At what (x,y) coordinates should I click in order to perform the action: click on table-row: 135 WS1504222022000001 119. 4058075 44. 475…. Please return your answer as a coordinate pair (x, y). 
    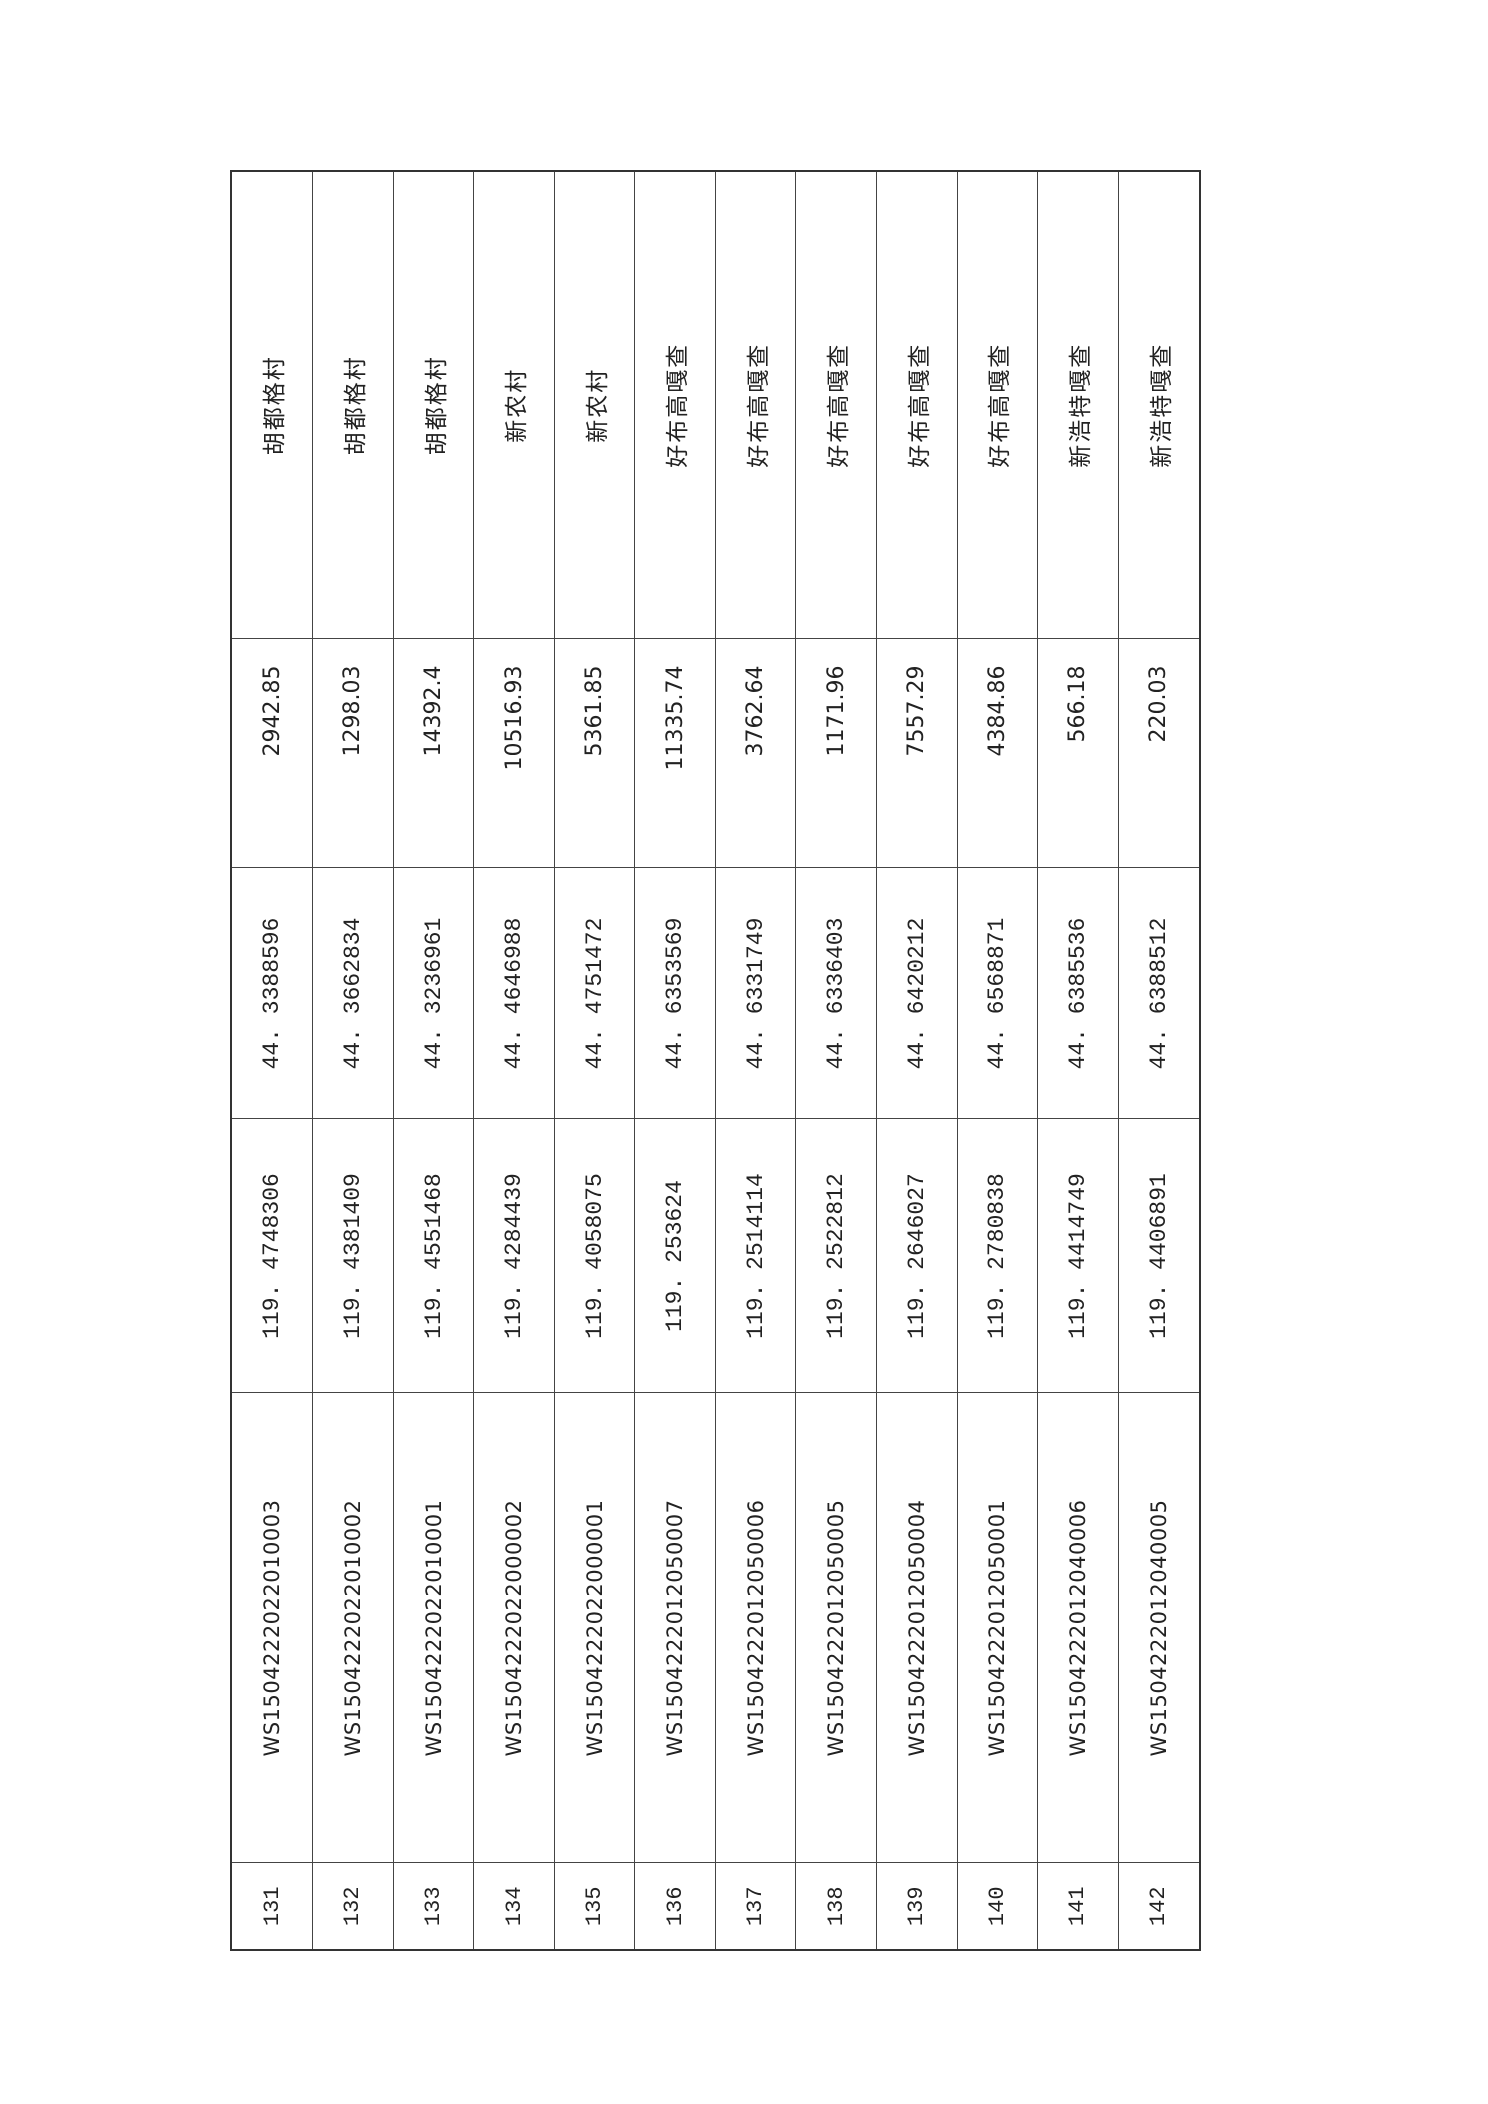
    Looking at the image, I should click on (594, 1060).